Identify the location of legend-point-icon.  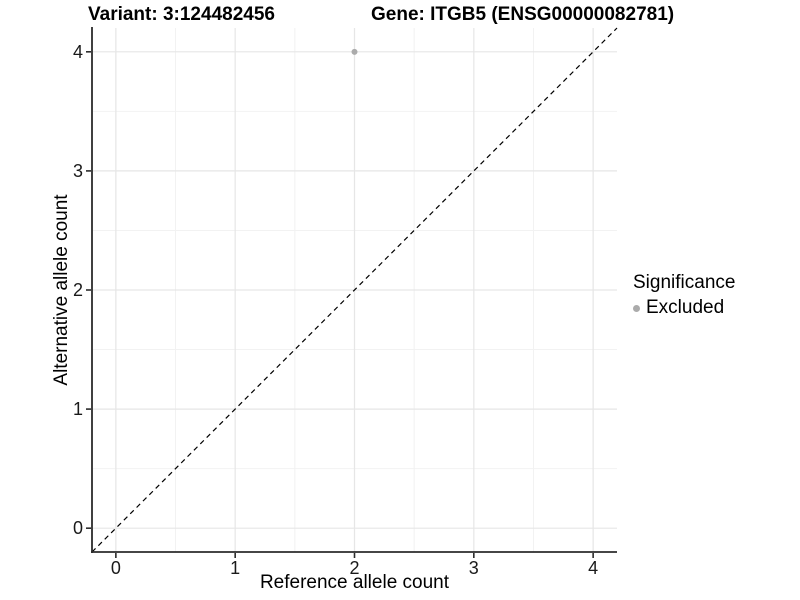
(636, 308).